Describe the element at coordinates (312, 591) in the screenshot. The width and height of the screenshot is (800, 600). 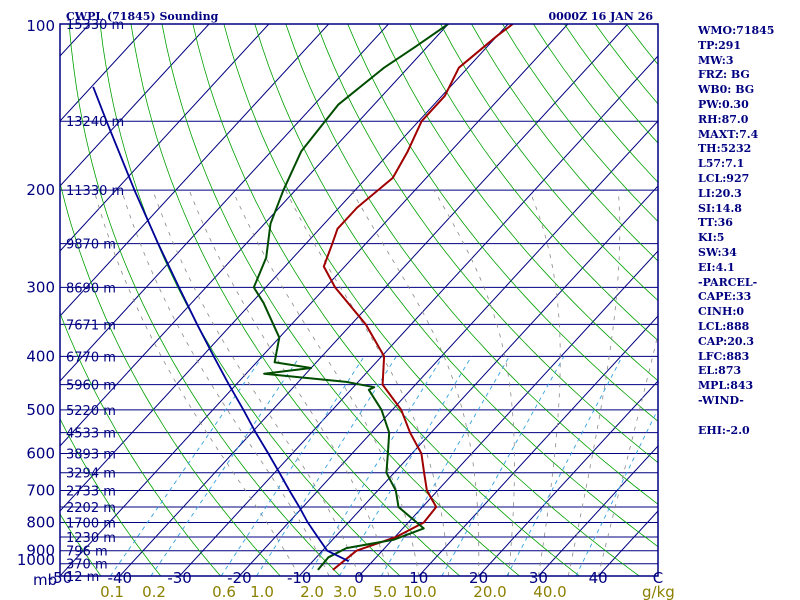
I see `mixing-ratio-label: 2.0` at that location.